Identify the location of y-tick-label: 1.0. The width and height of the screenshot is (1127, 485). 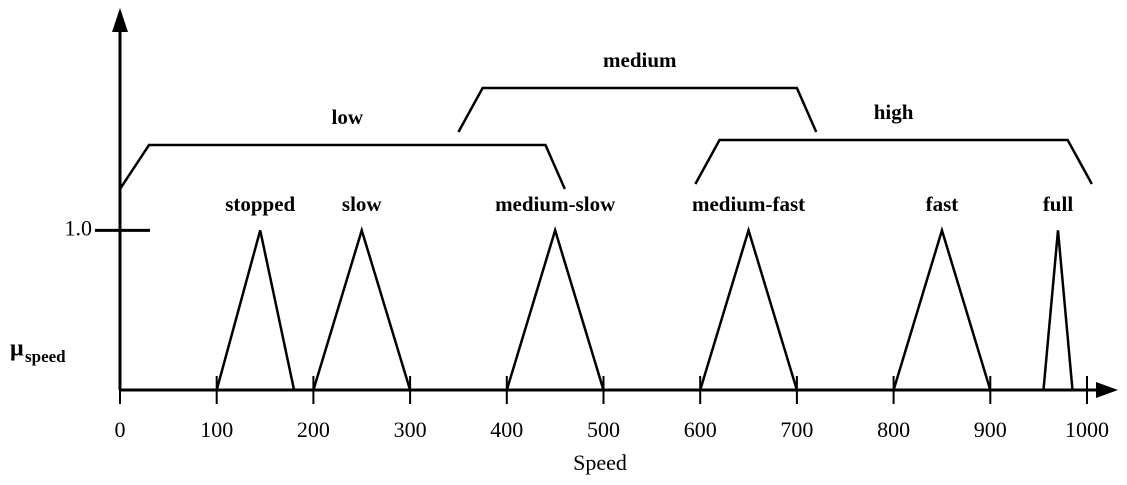
(79, 227).